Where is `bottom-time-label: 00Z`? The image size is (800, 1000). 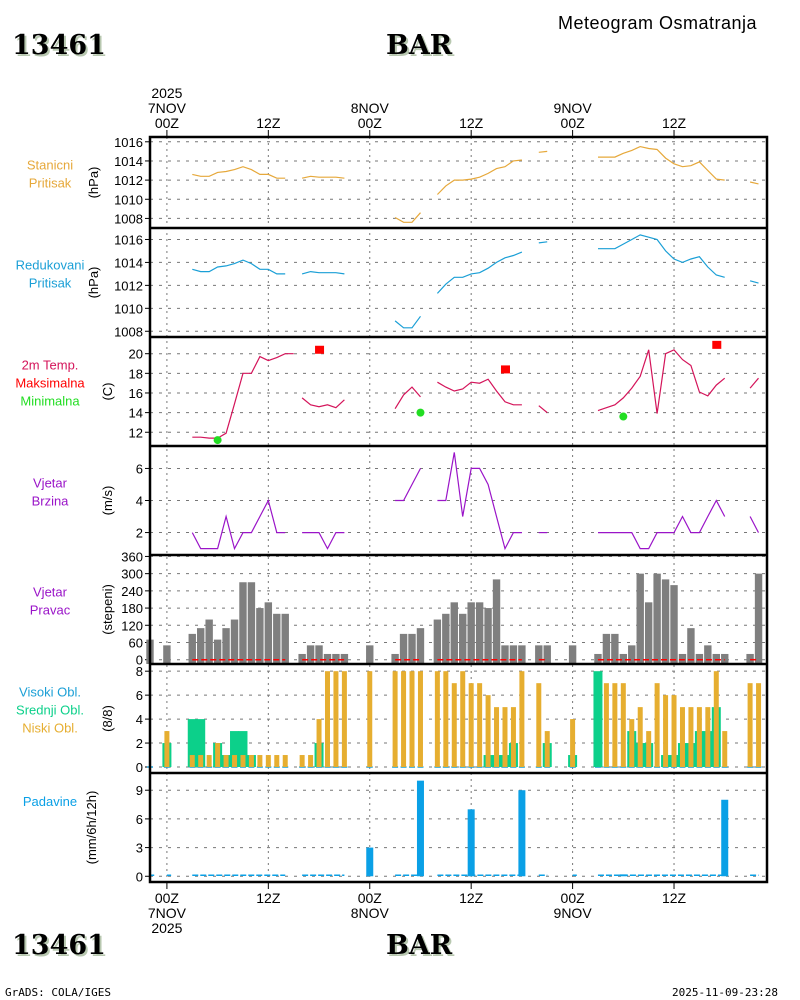
bottom-time-label: 00Z is located at coordinates (573, 898).